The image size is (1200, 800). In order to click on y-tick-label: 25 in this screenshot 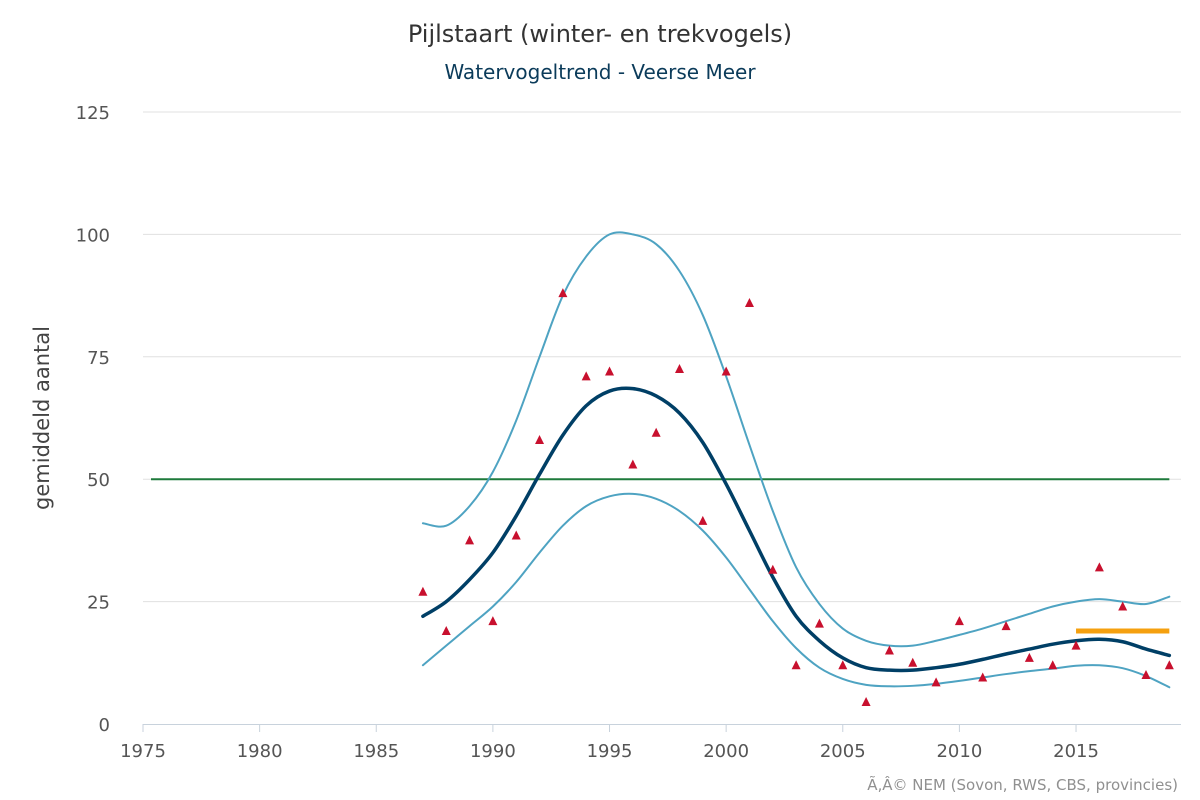, I will do `click(98, 603)`.